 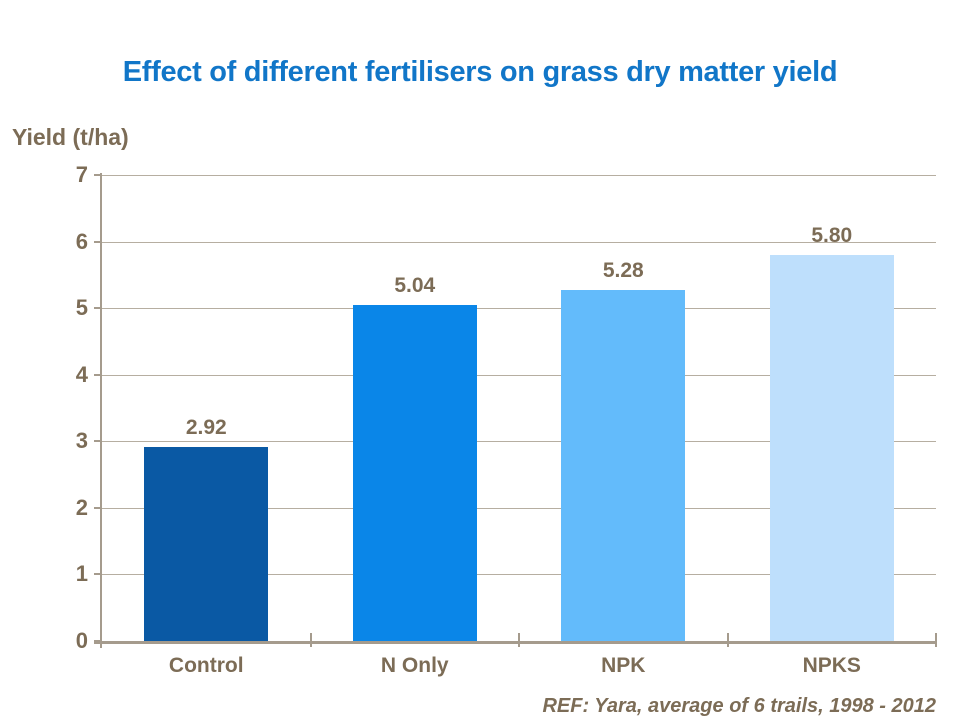 What do you see at coordinates (70, 137) in the screenshot?
I see `y-axis-title: Yield (t/ha)` at bounding box center [70, 137].